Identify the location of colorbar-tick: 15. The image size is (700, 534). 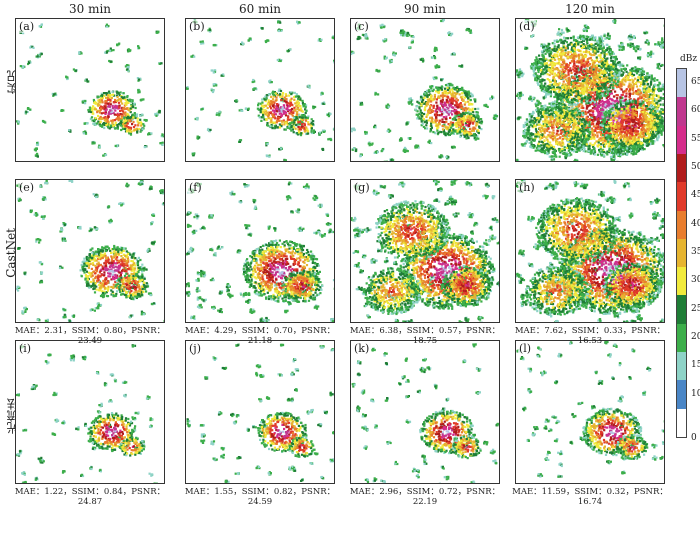
(695, 365).